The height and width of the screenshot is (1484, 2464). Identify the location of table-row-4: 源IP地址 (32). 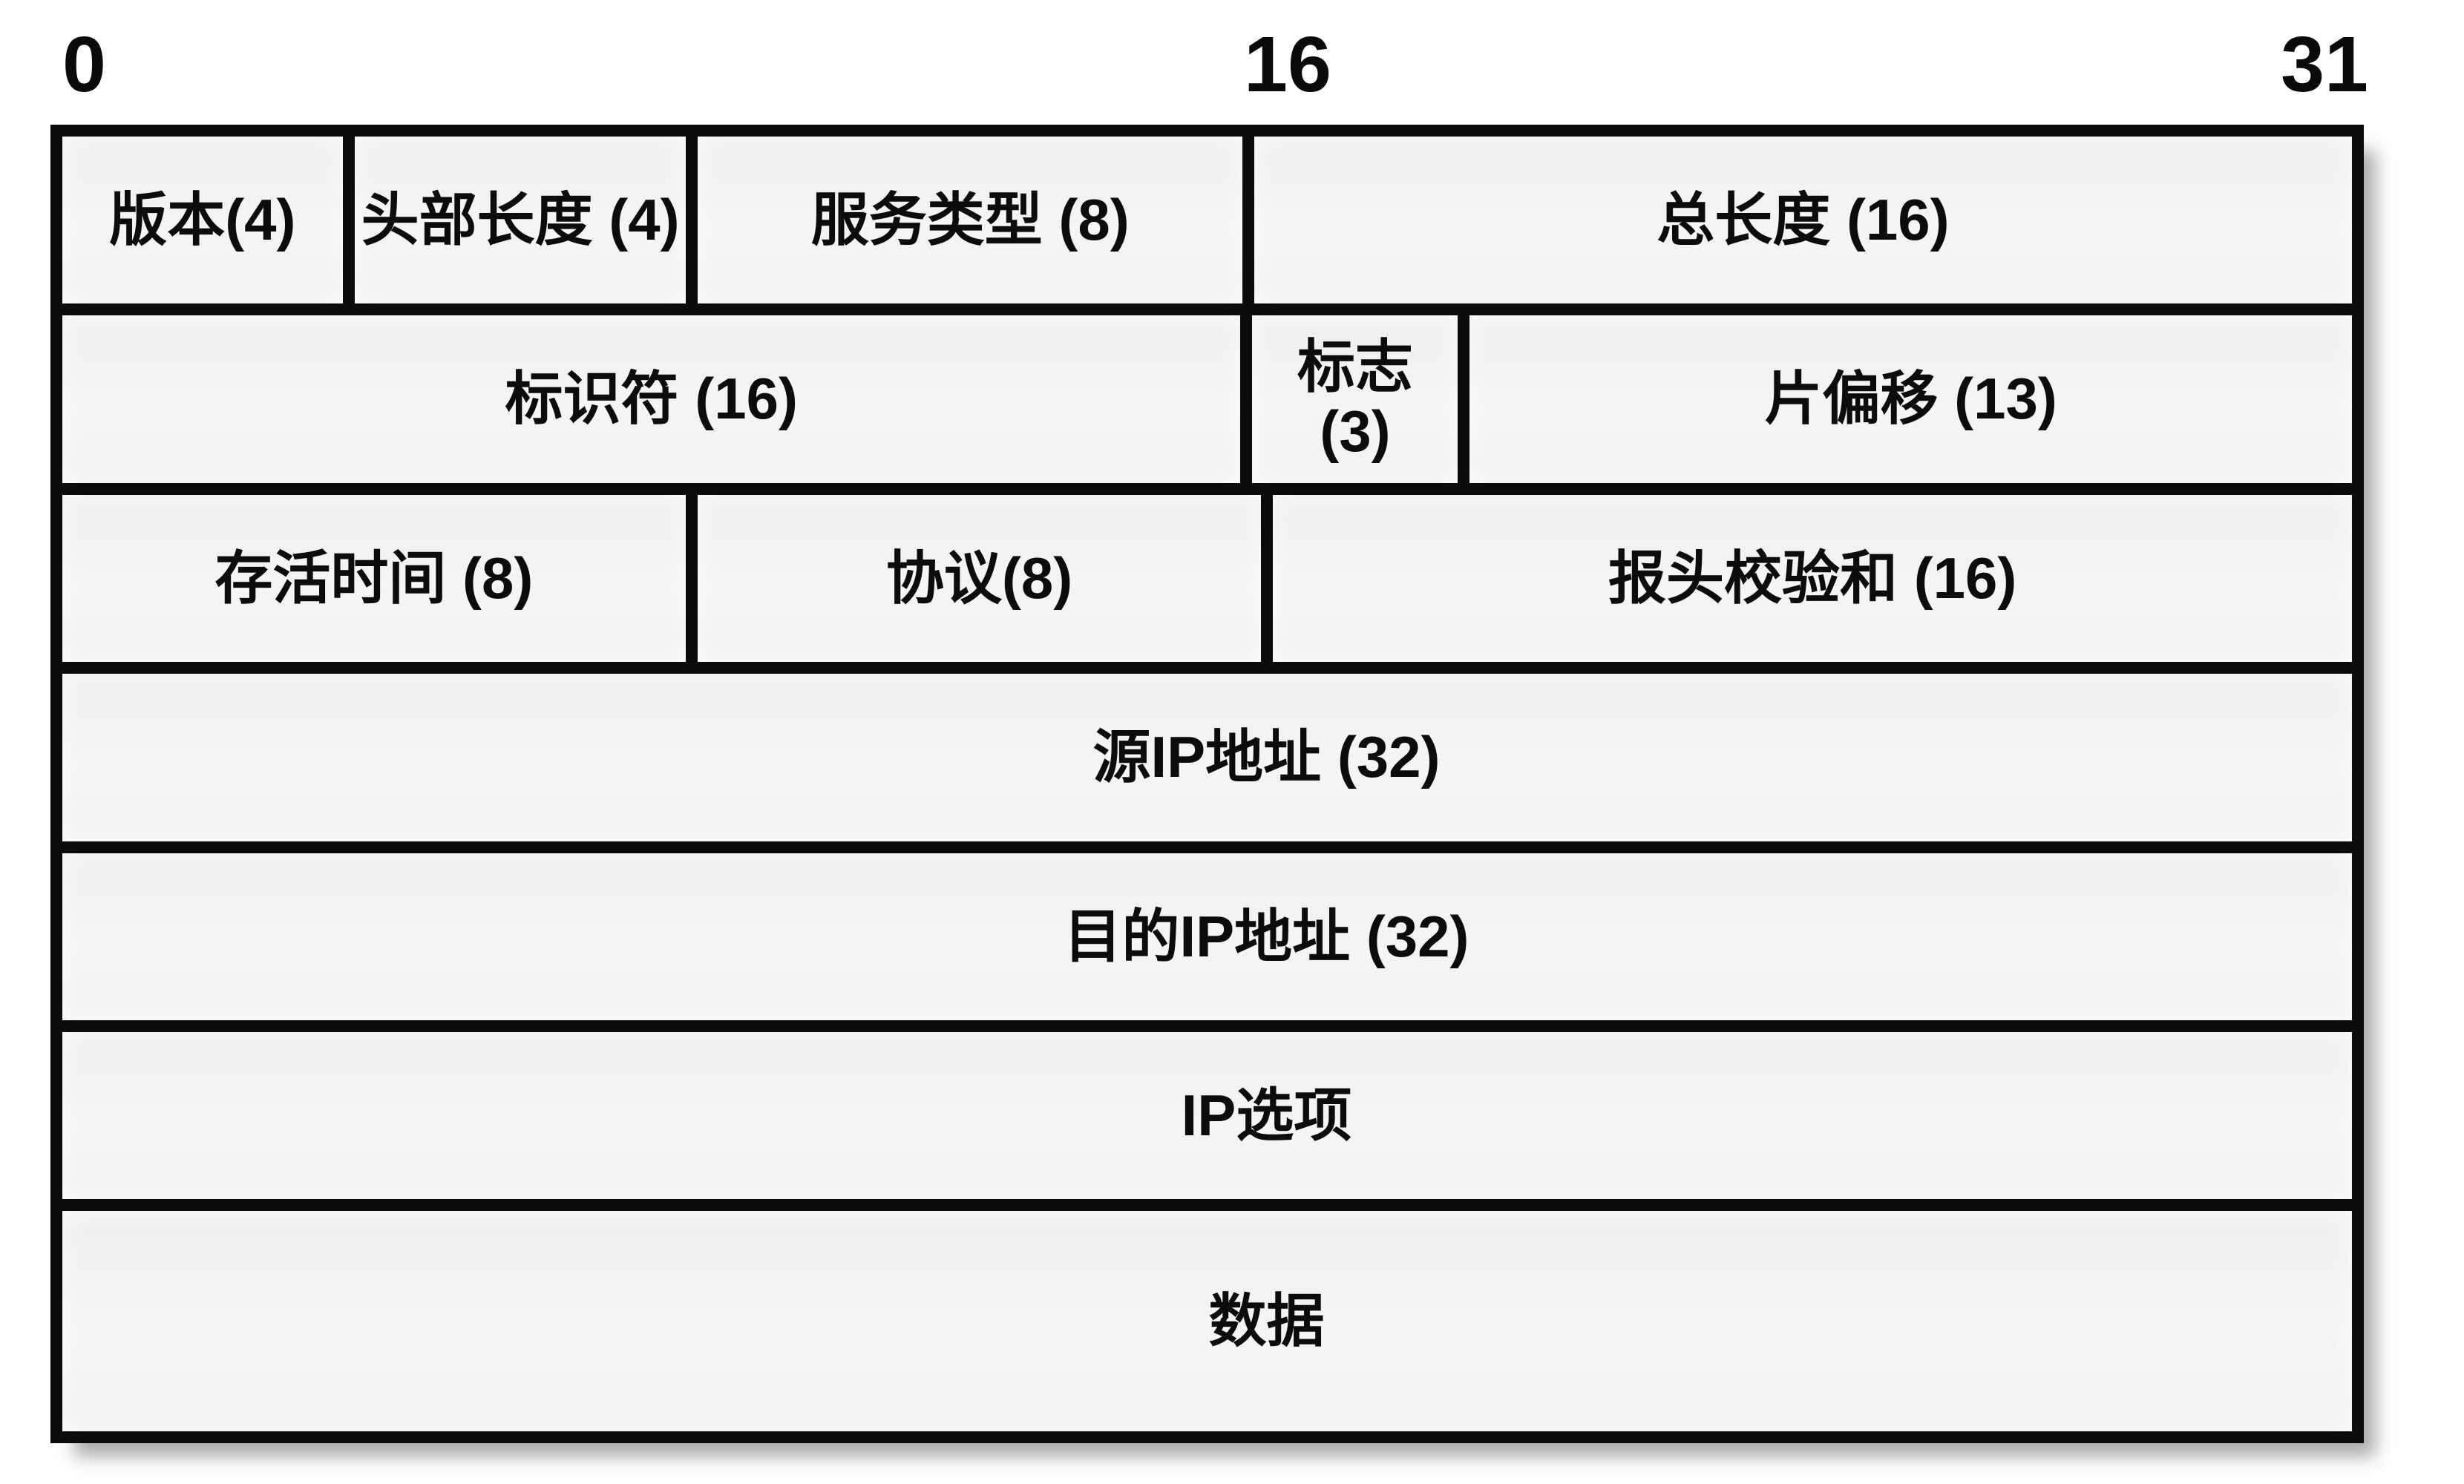
(1207, 757).